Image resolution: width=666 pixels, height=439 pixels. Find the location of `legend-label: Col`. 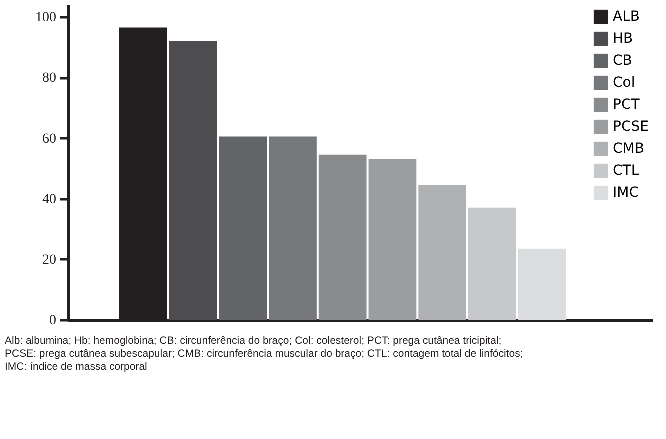

legend-label: Col is located at coordinates (624, 83).